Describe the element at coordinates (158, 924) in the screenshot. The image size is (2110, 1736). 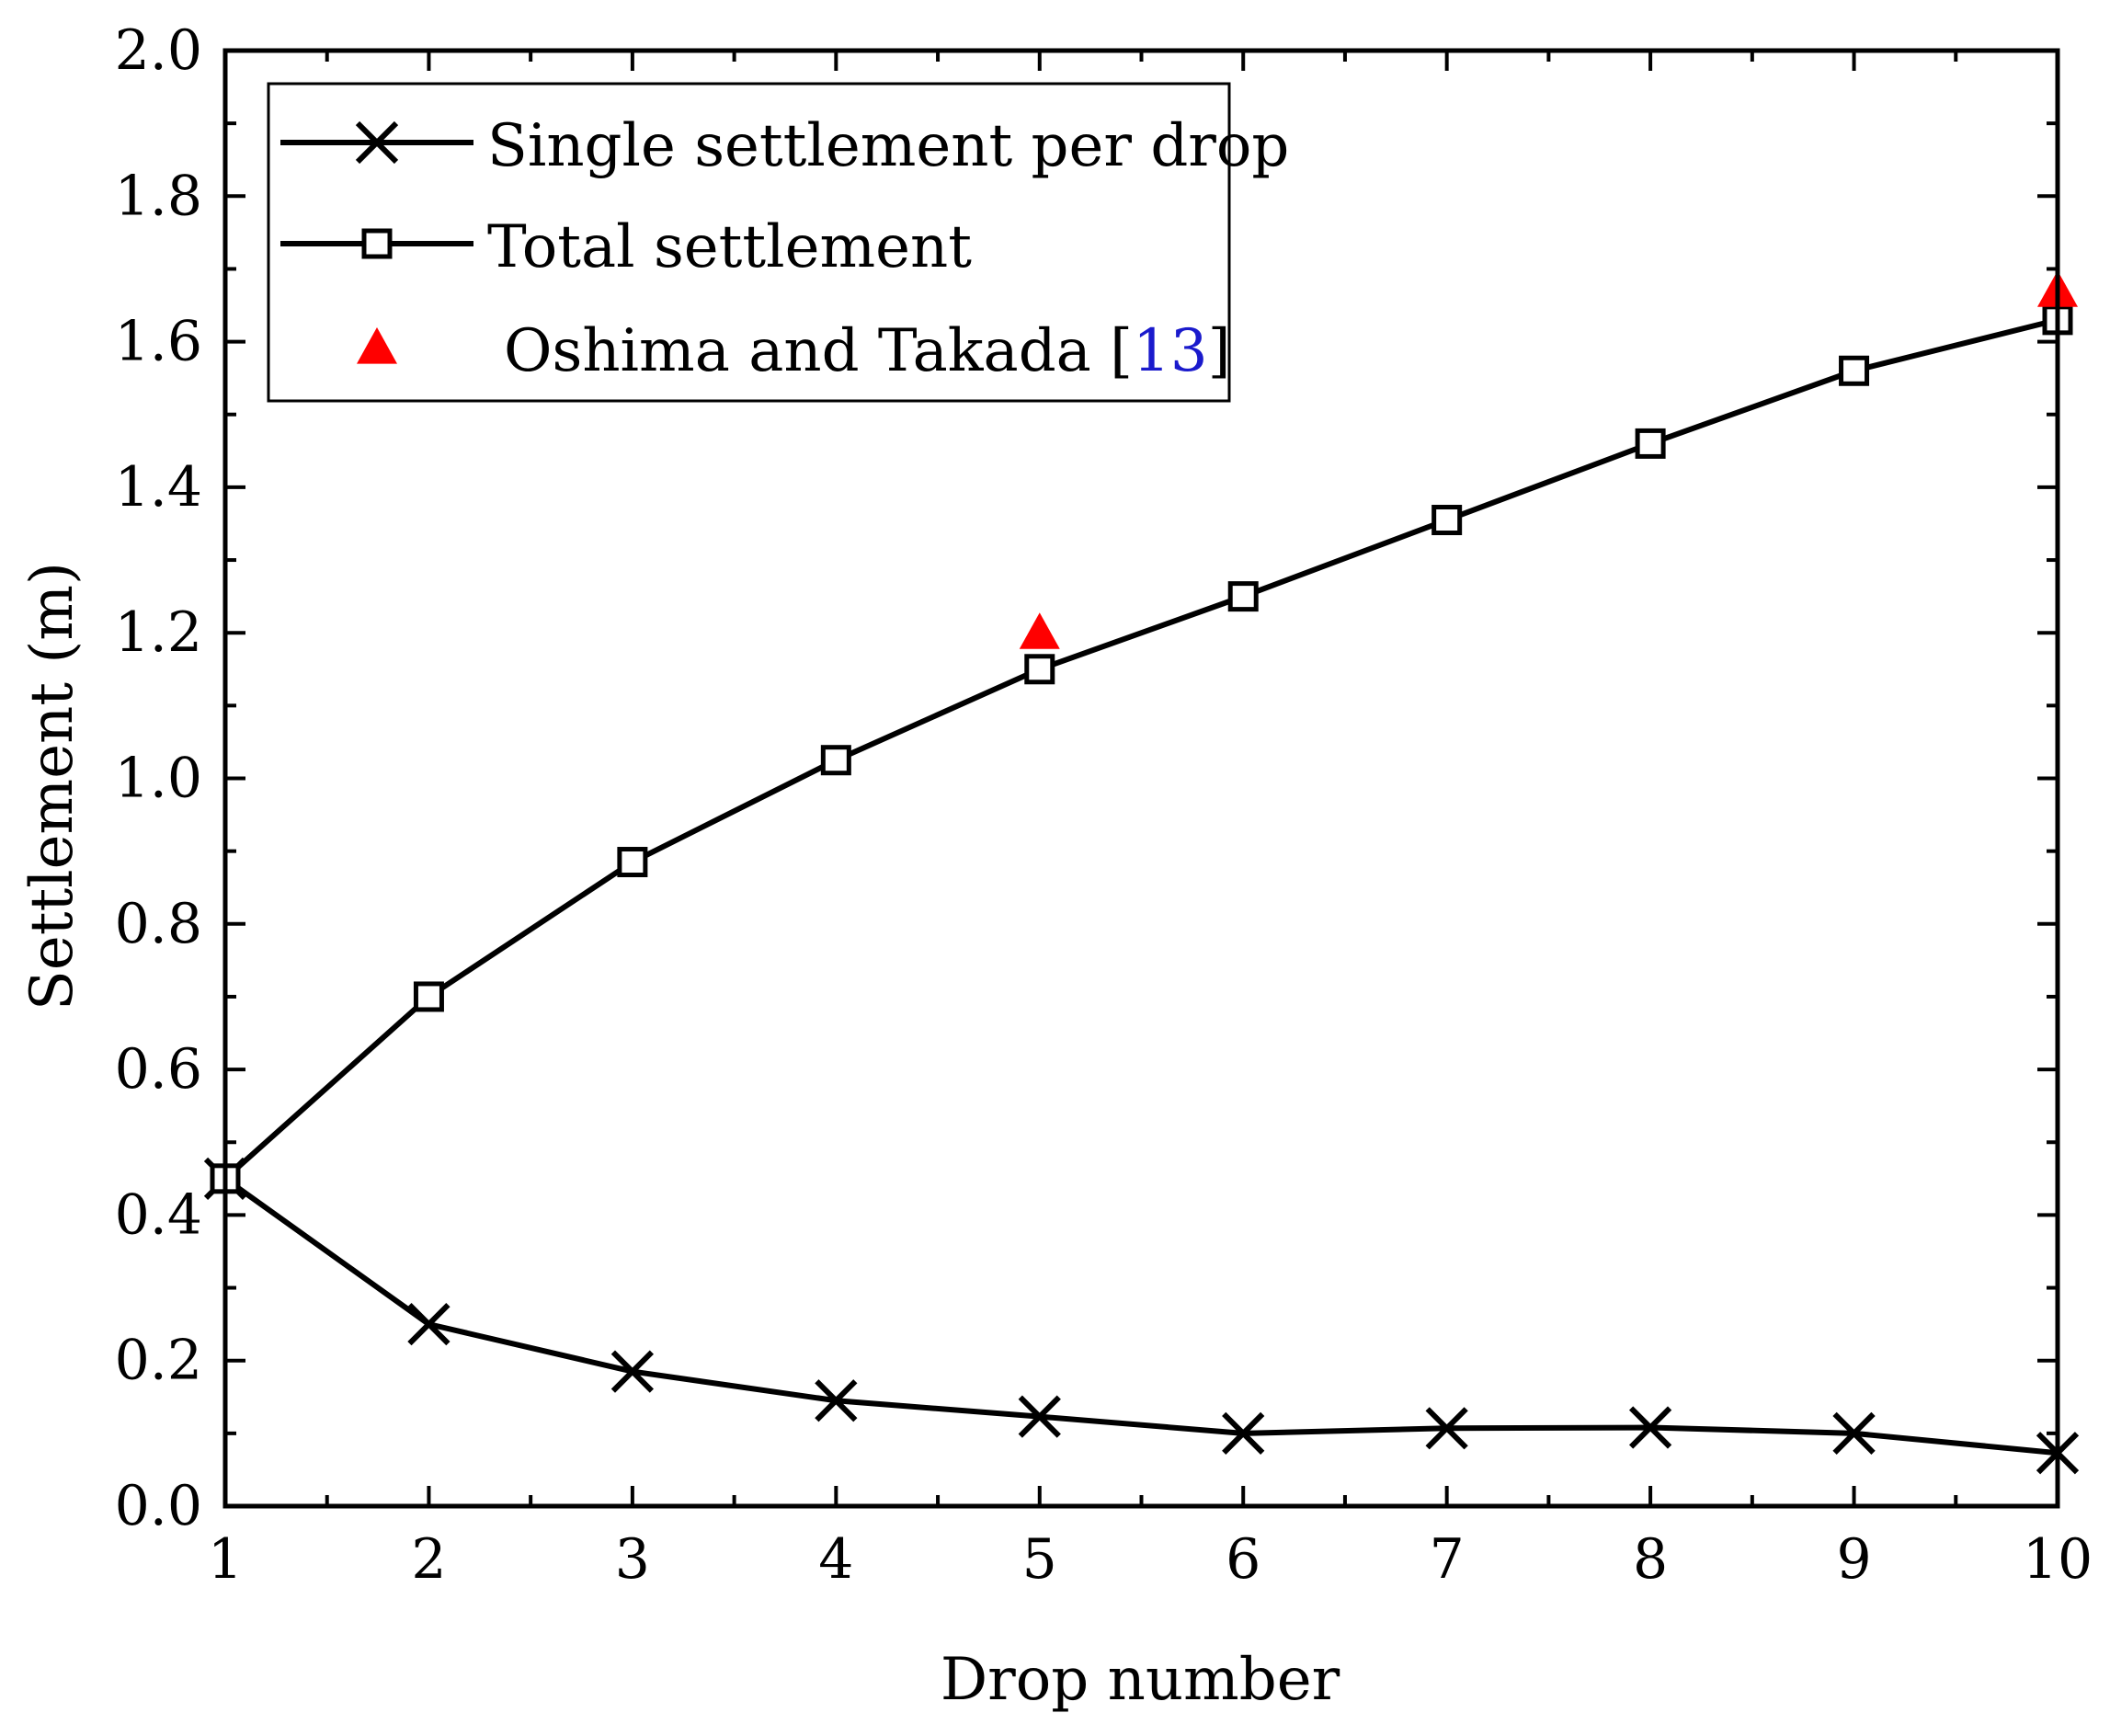
I see `y-tick-label: 0.8` at that location.